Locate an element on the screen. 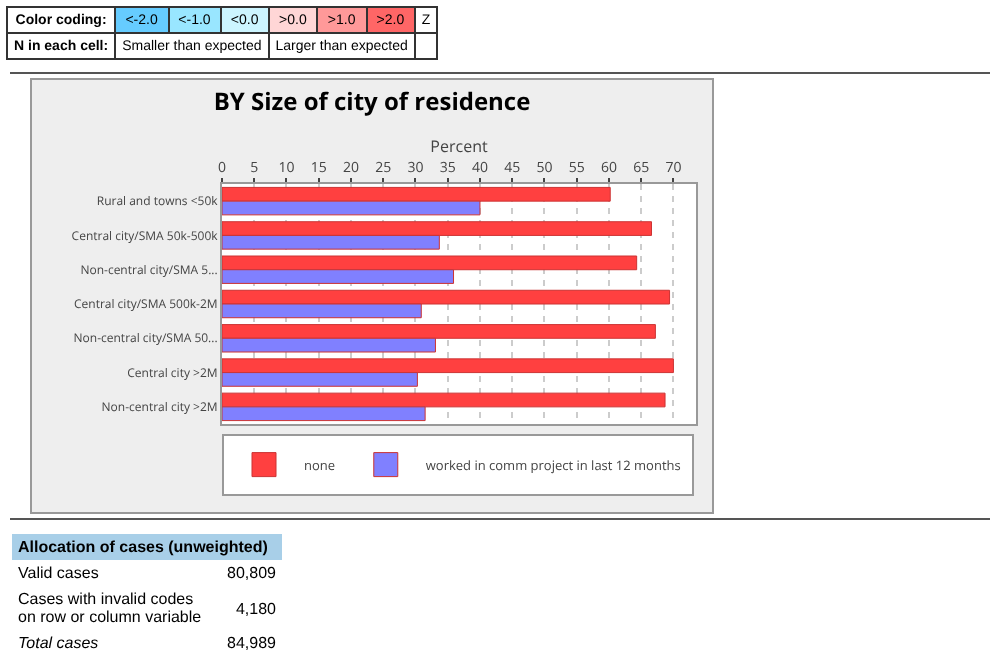 Image resolution: width=1000 pixels, height=670 pixels. text: Valid cases is located at coordinates (58, 574).